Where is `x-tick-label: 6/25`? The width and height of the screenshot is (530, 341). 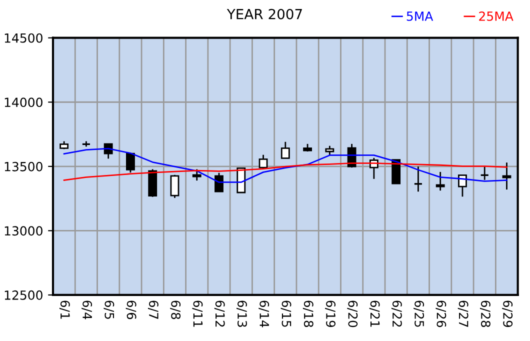 x-tick-label: 6/25 is located at coordinates (419, 313).